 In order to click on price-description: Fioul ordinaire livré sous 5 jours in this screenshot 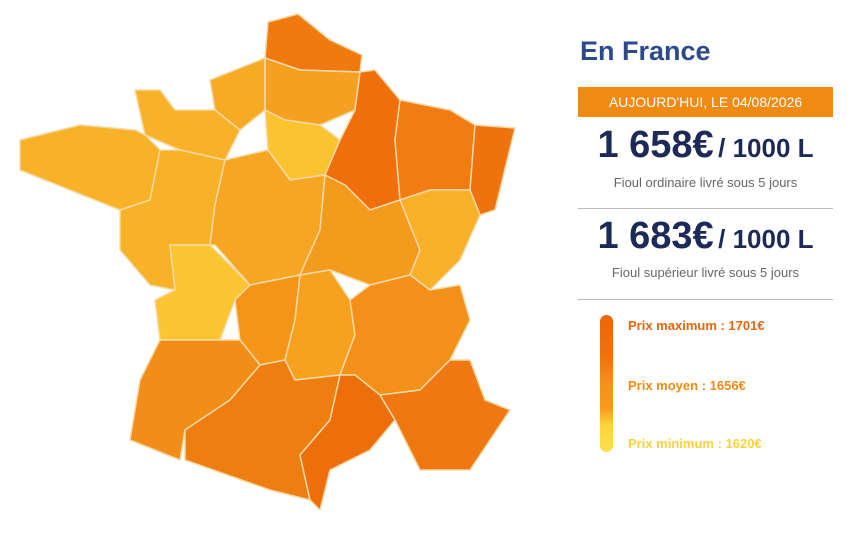, I will do `click(705, 182)`.